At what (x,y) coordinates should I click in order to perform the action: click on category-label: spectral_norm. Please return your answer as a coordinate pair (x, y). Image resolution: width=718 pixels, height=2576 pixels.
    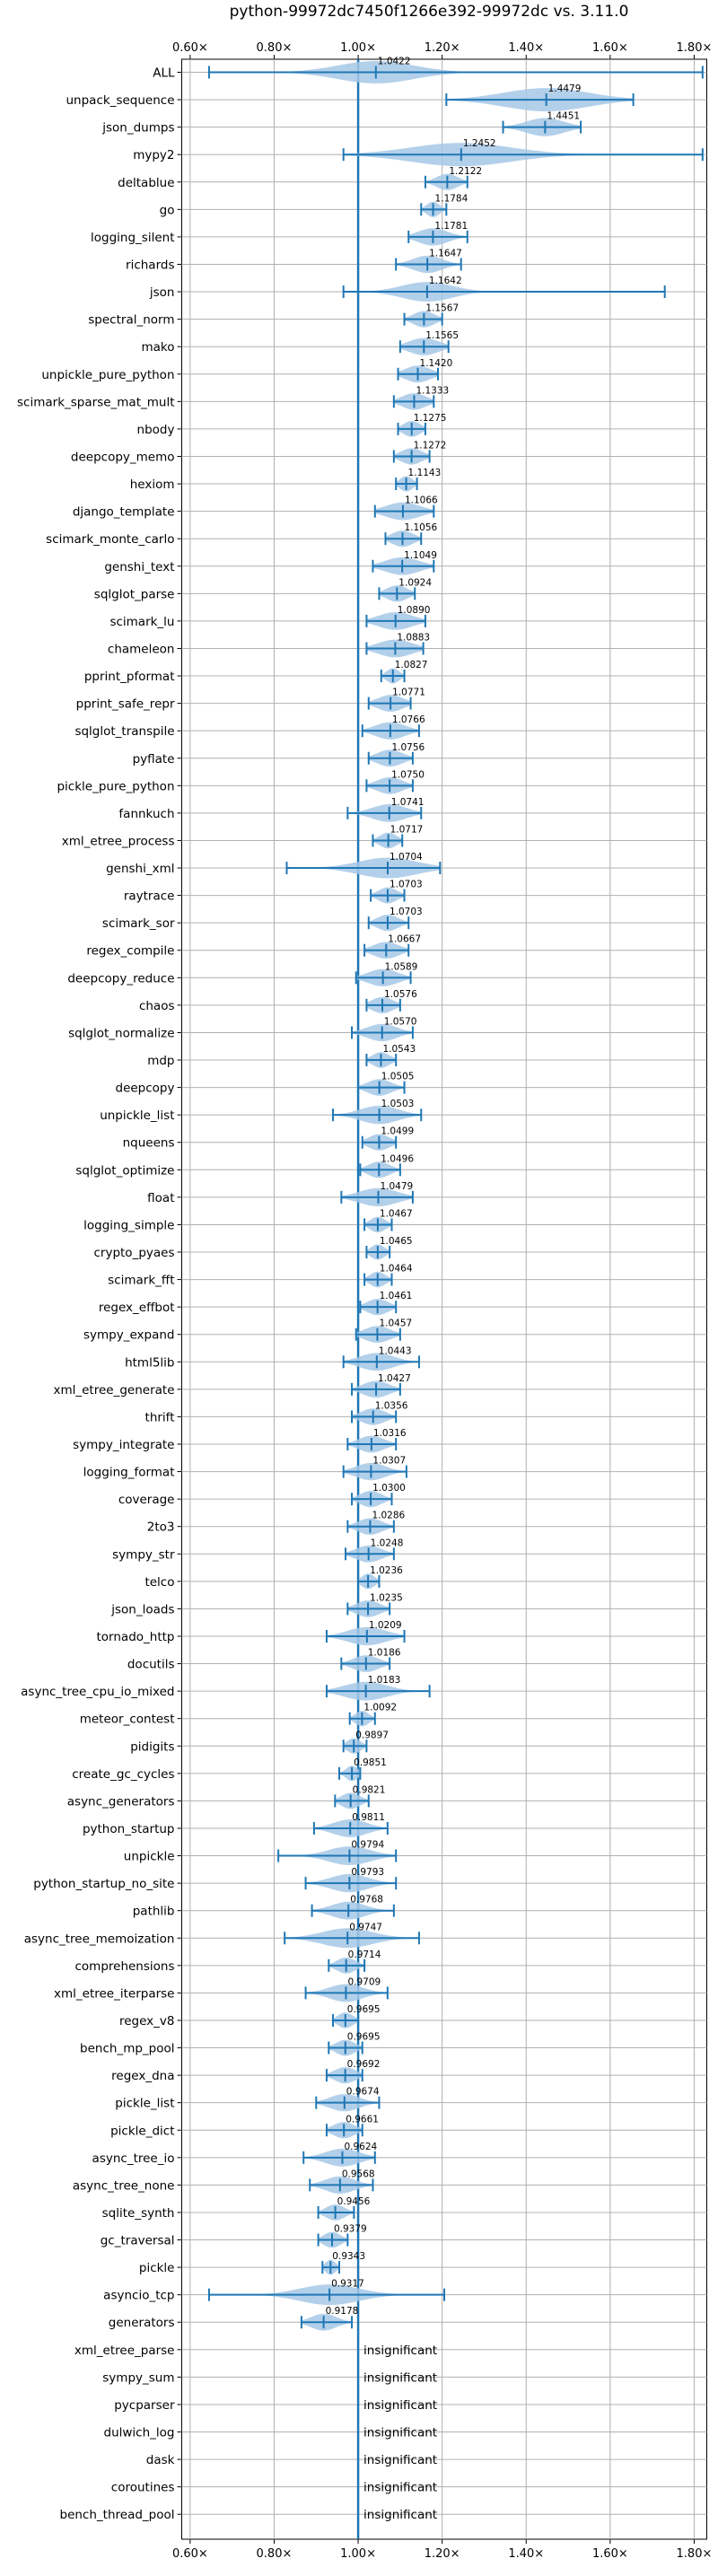
    Looking at the image, I should click on (131, 320).